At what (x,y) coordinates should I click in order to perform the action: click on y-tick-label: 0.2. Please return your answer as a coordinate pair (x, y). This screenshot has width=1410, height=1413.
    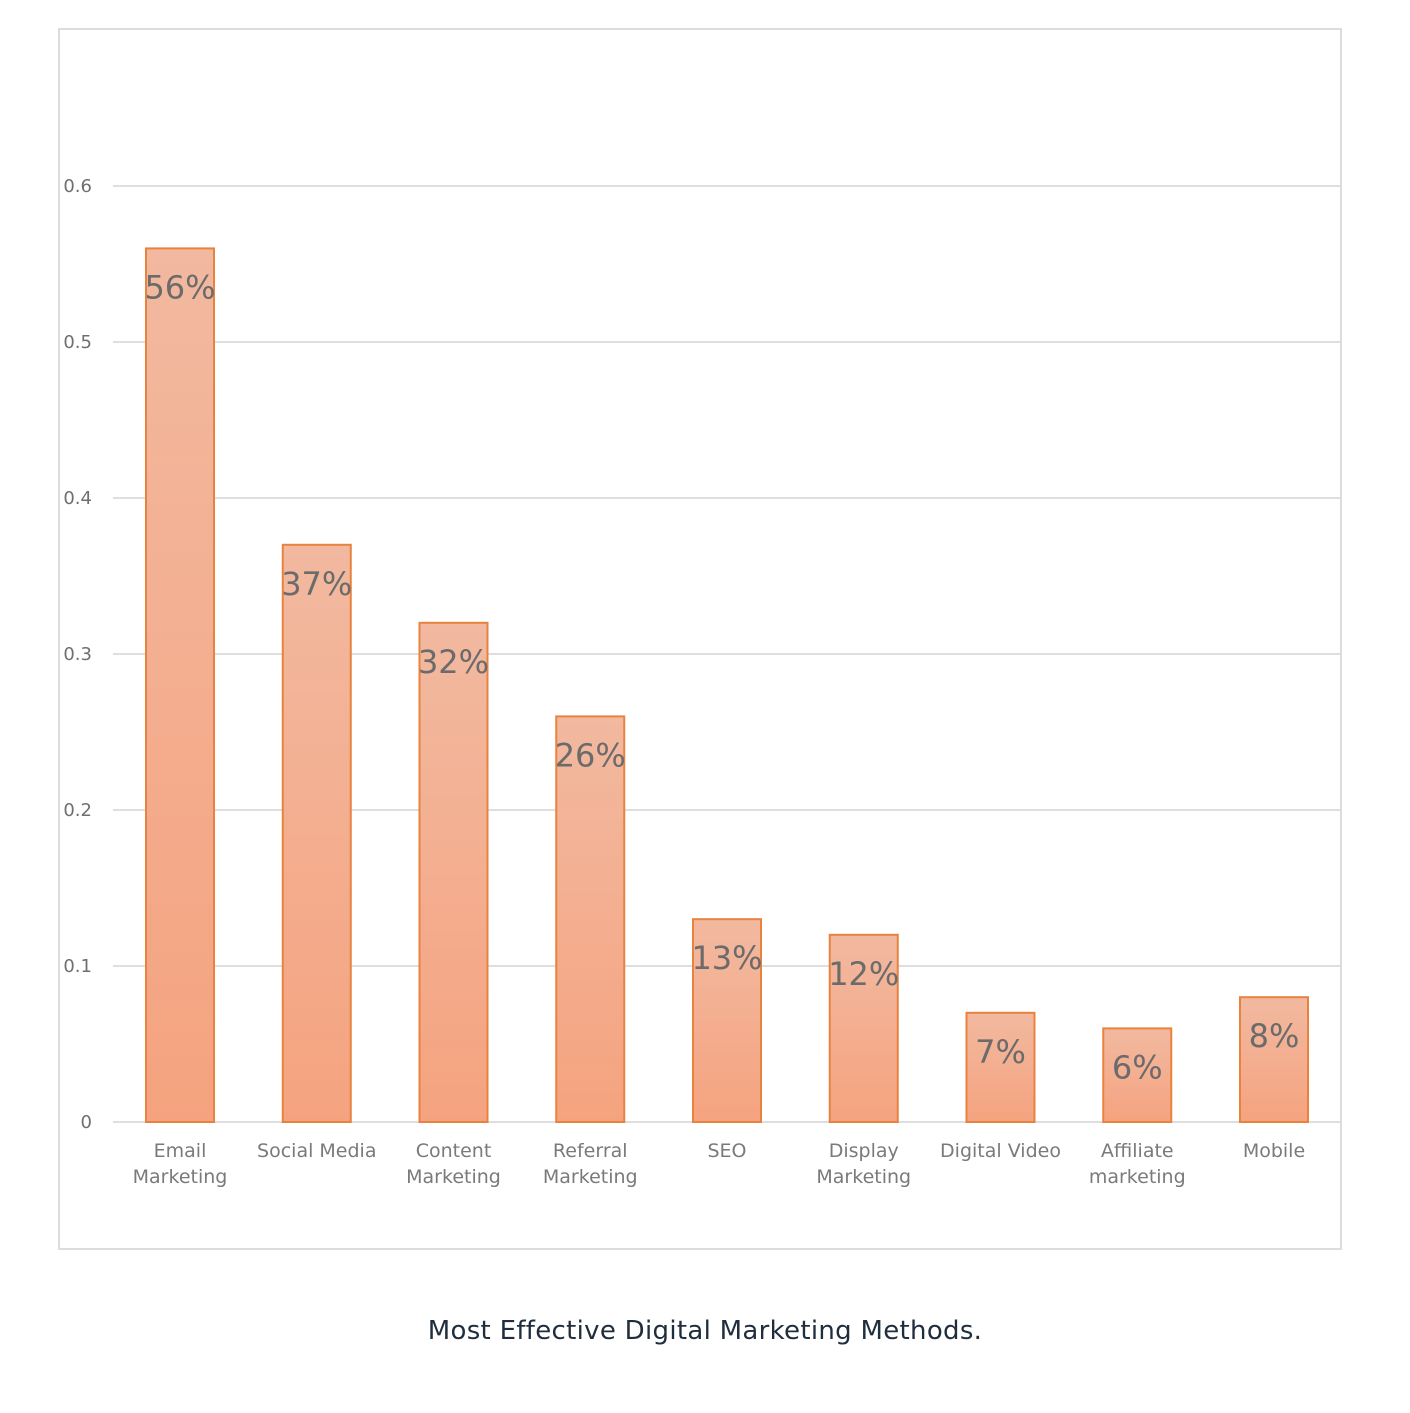
    Looking at the image, I should click on (77, 810).